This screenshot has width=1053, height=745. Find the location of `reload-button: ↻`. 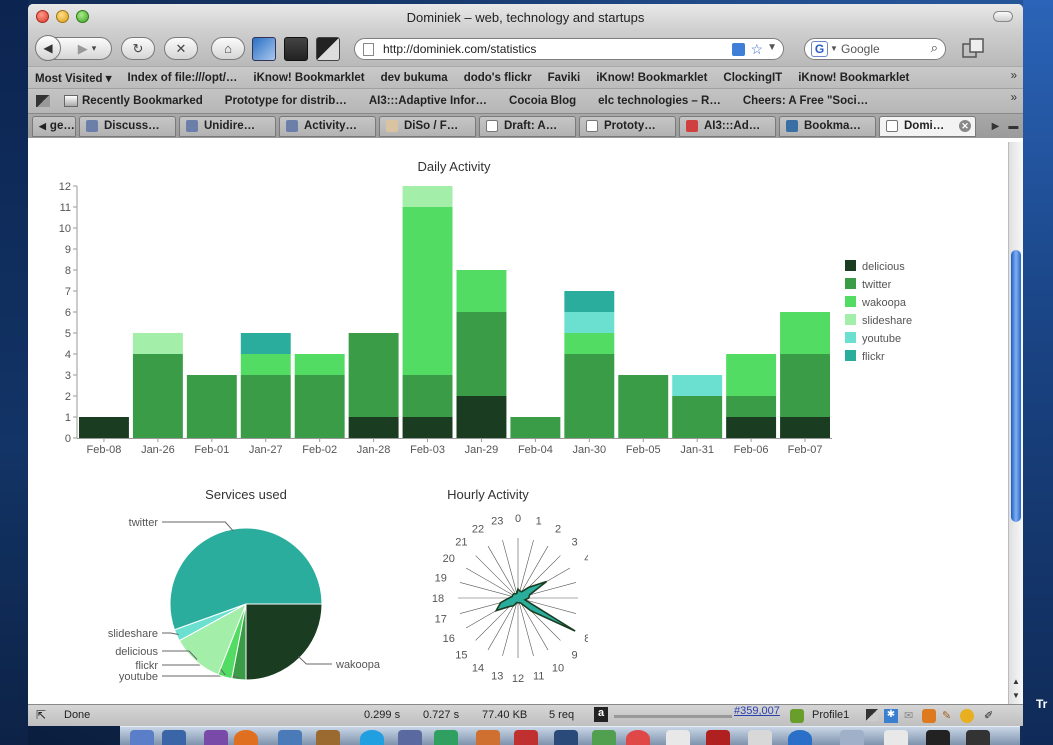

reload-button: ↻ is located at coordinates (138, 48).